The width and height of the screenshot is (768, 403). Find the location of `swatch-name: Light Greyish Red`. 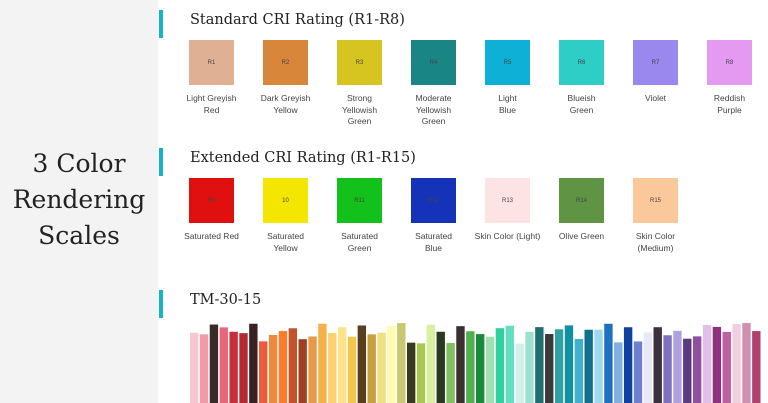

swatch-name: Light Greyish Red is located at coordinates (211, 104).